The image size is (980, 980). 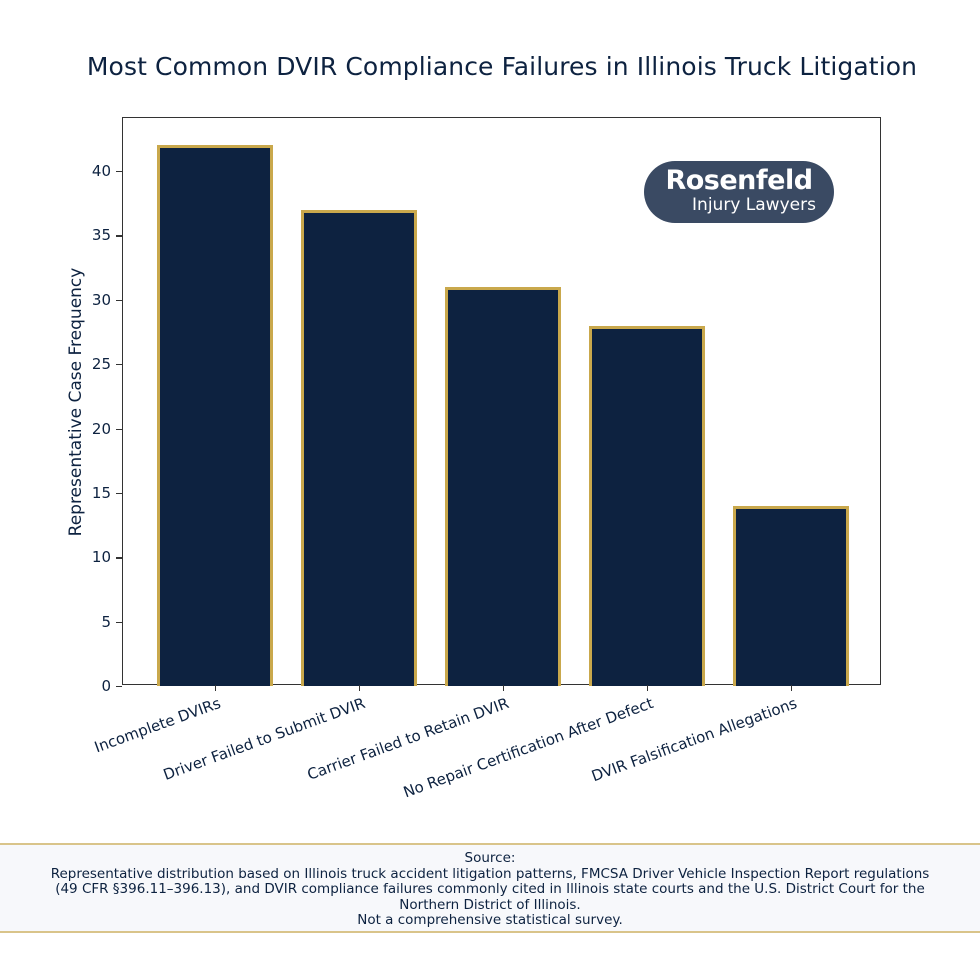 What do you see at coordinates (106, 621) in the screenshot?
I see `y-tick-label: 5` at bounding box center [106, 621].